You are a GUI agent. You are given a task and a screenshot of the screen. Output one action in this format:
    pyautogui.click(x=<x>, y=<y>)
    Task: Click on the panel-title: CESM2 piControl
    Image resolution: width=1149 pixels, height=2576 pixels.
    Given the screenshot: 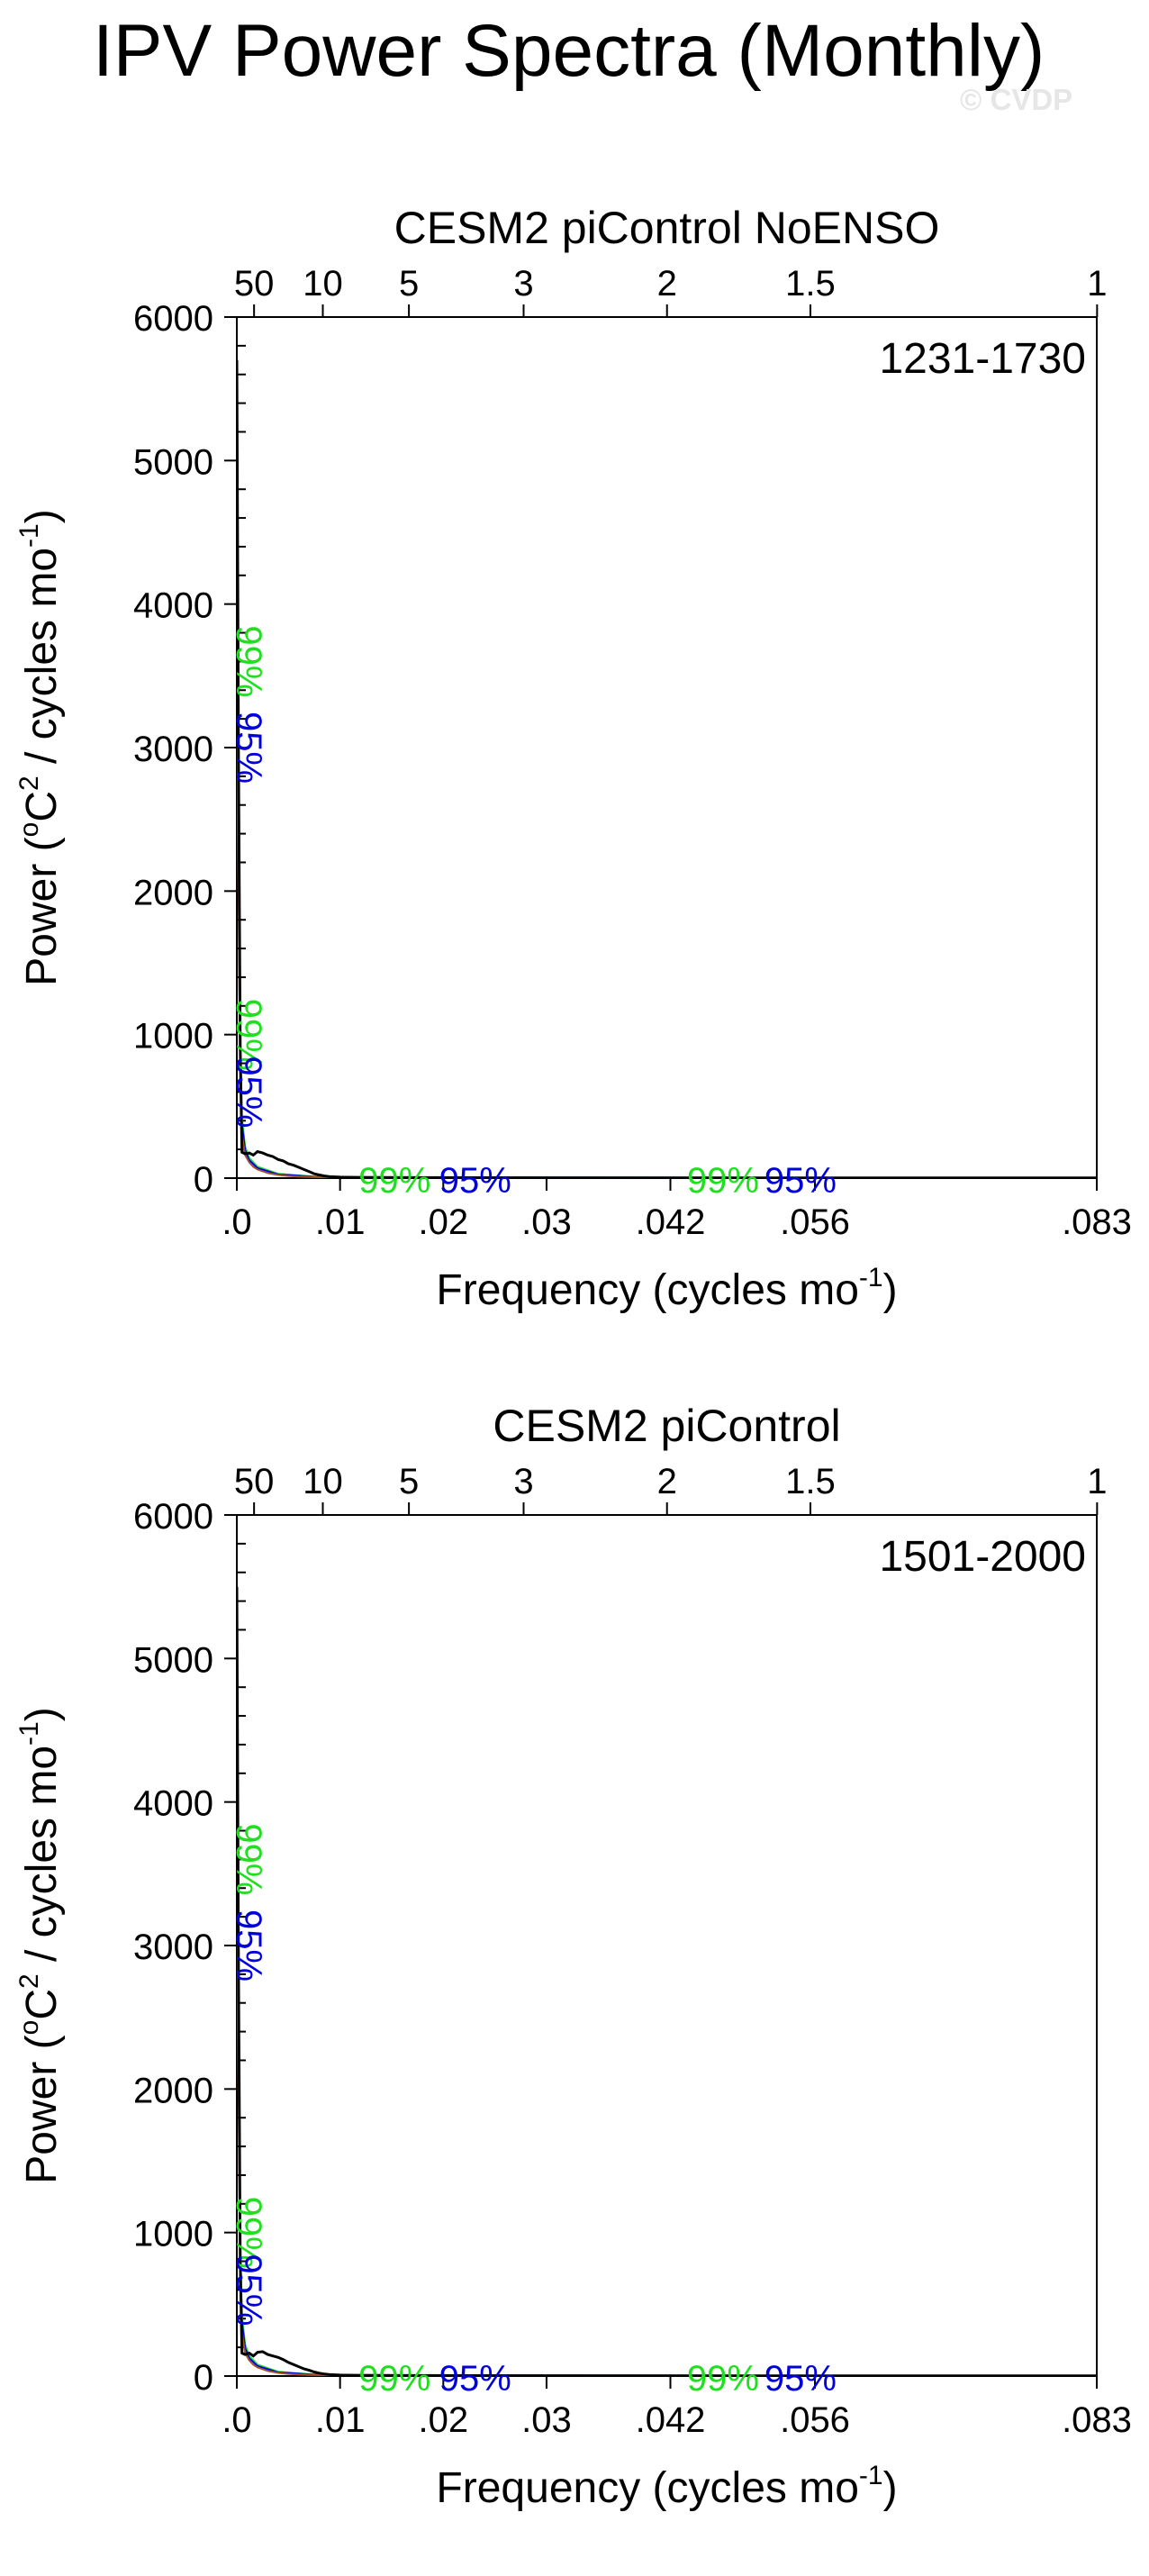 What is the action you would take?
    pyautogui.click(x=666, y=1426)
    